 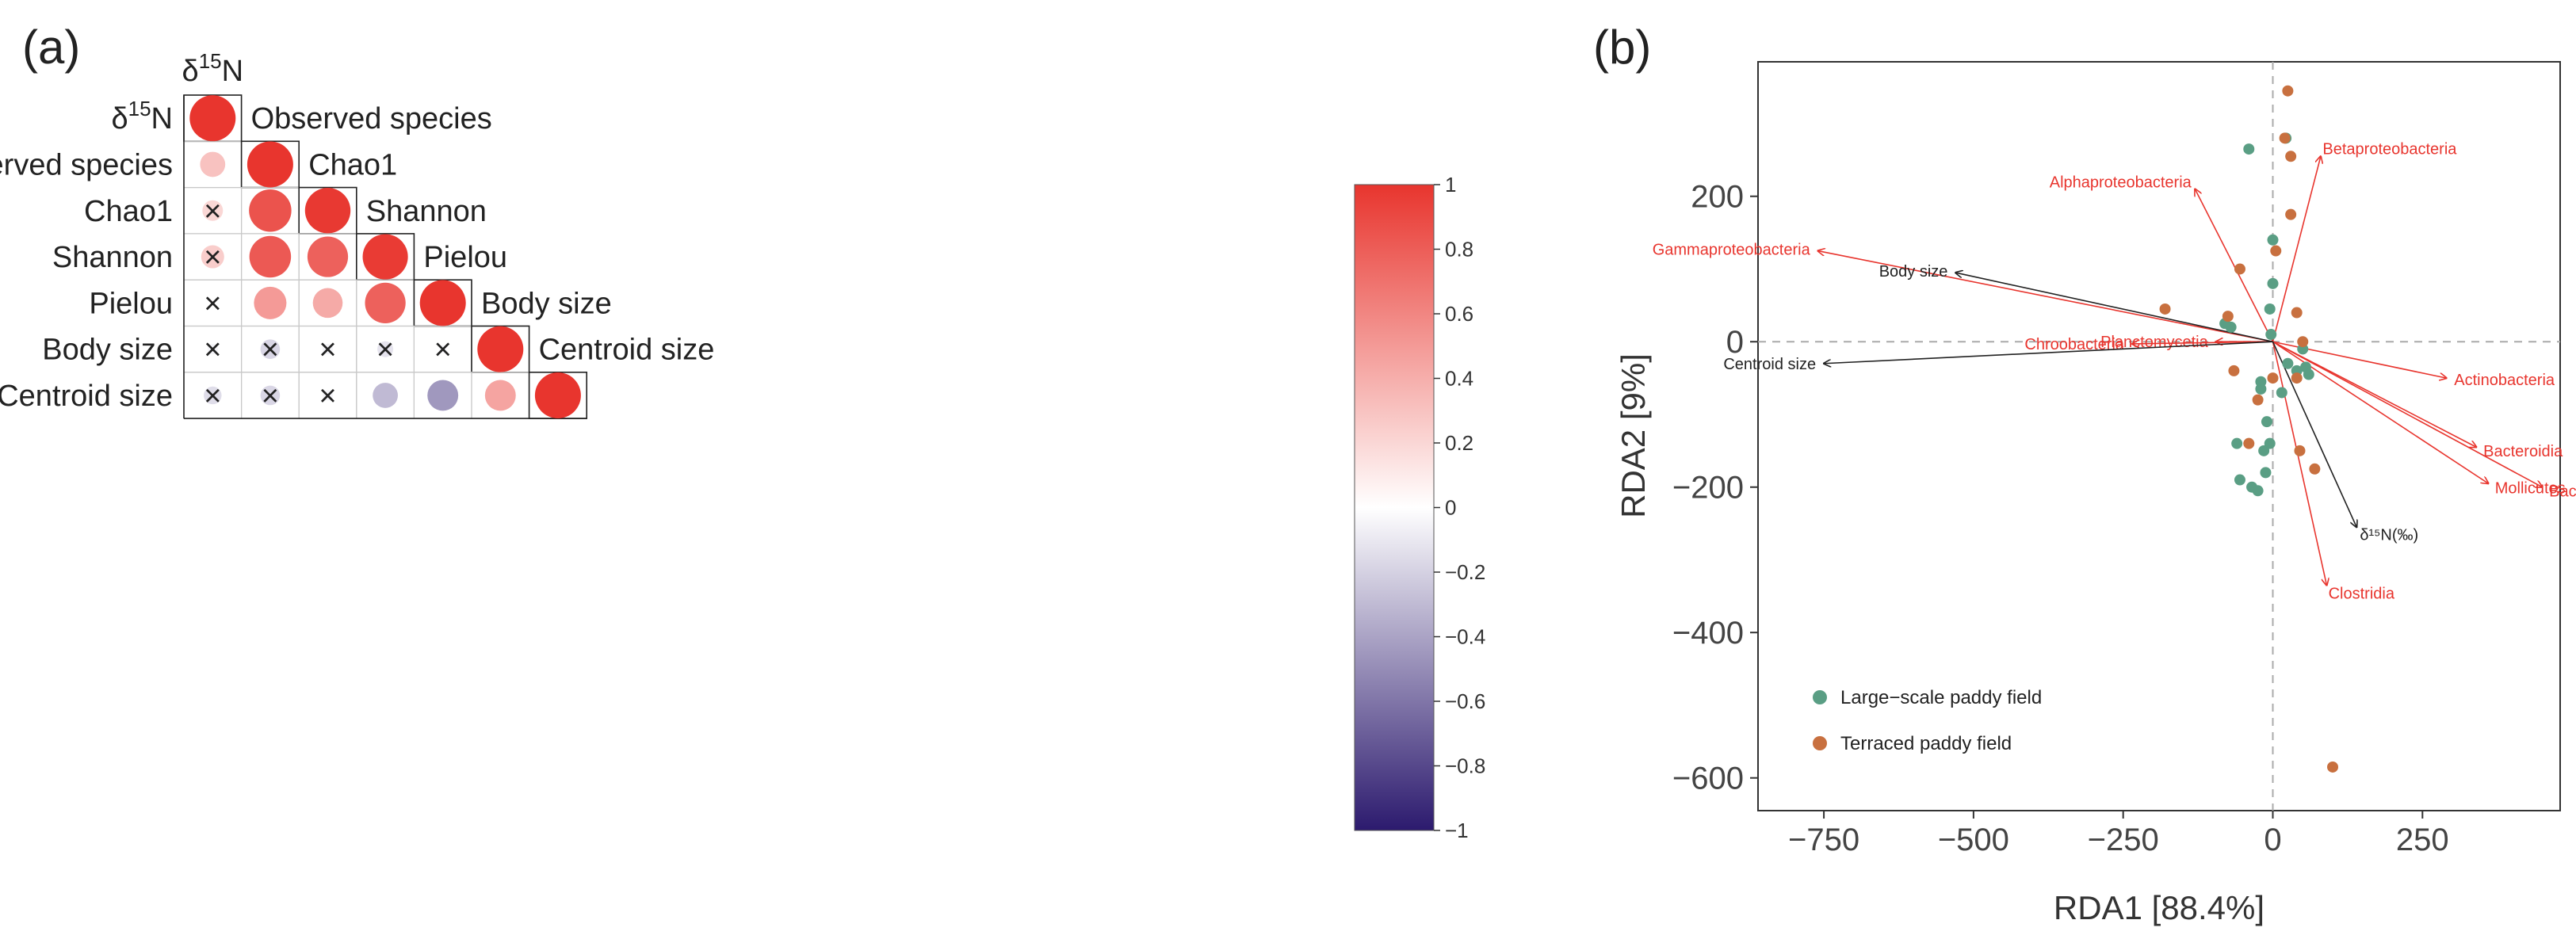 What do you see at coordinates (2121, 183) in the screenshot?
I see `species-vector-label: Alphaproteobacteria` at bounding box center [2121, 183].